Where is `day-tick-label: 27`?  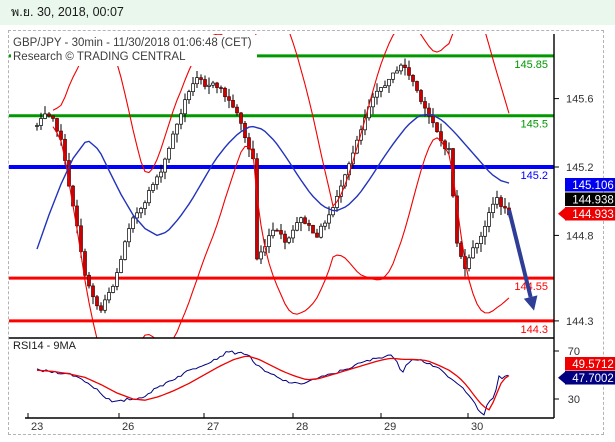
day-tick-label: 27 is located at coordinates (213, 427).